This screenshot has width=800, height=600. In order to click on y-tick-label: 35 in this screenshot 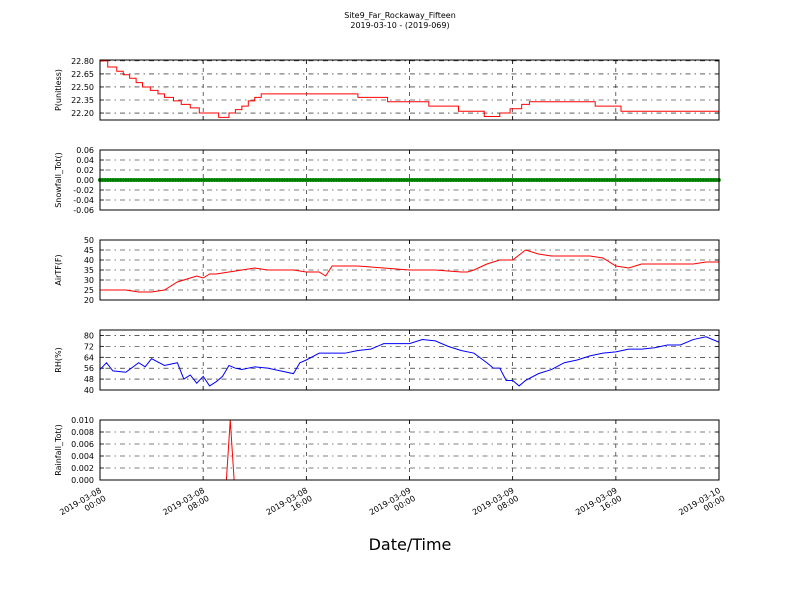, I will do `click(89, 270)`.